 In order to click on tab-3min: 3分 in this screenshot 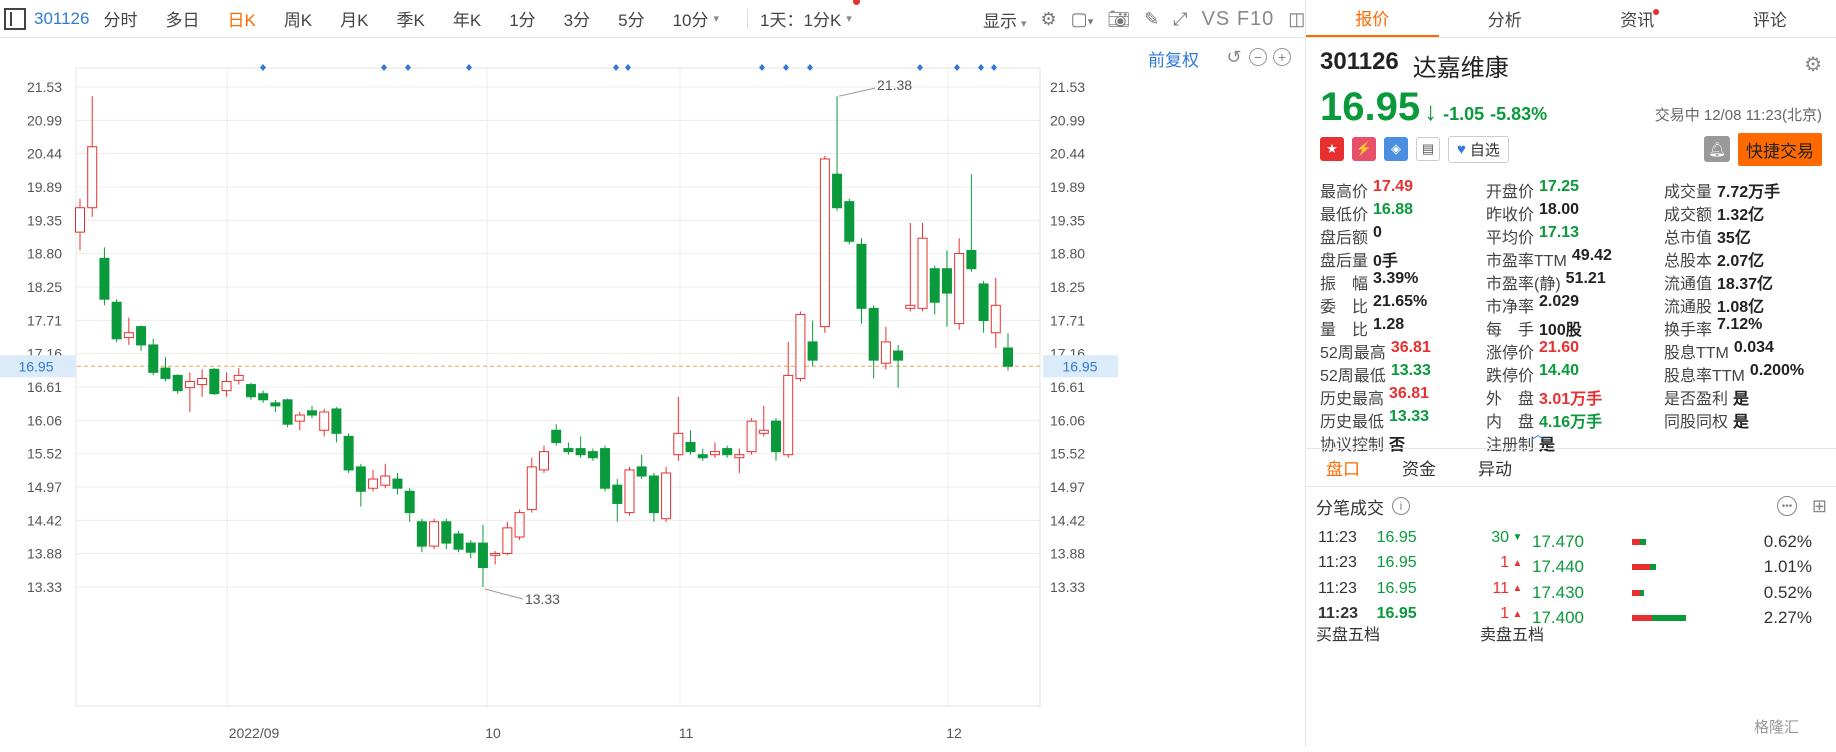, I will do `click(577, 18)`.